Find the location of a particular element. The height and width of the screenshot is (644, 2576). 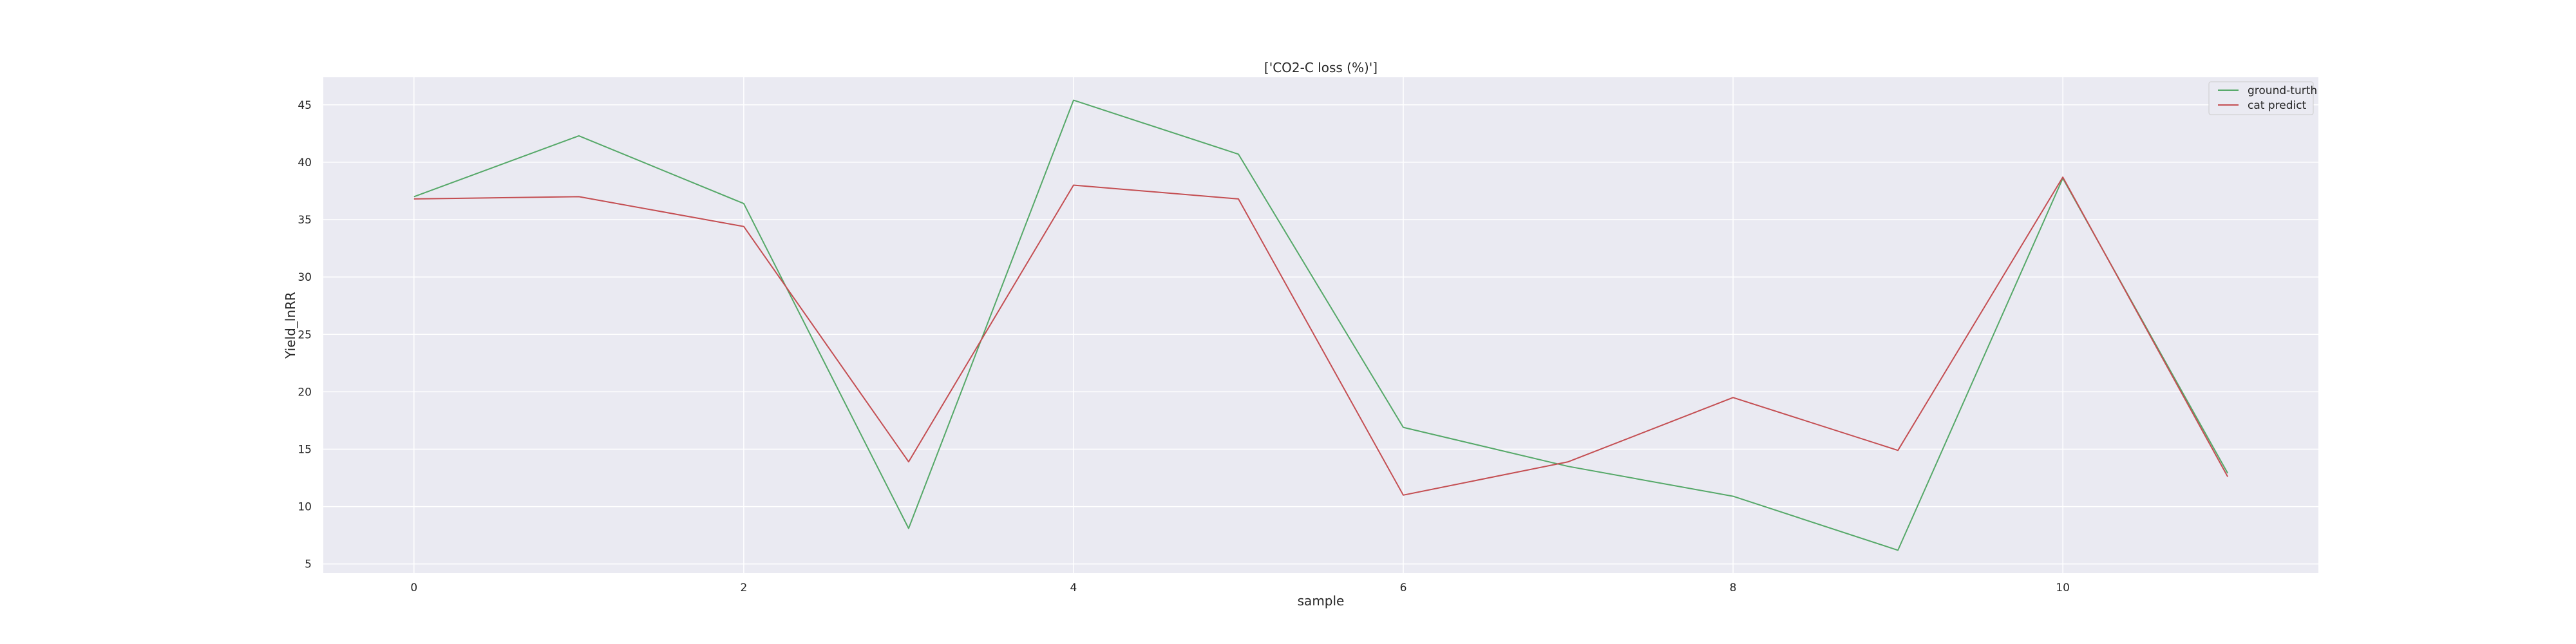

y-tick-label: 25 is located at coordinates (305, 334).